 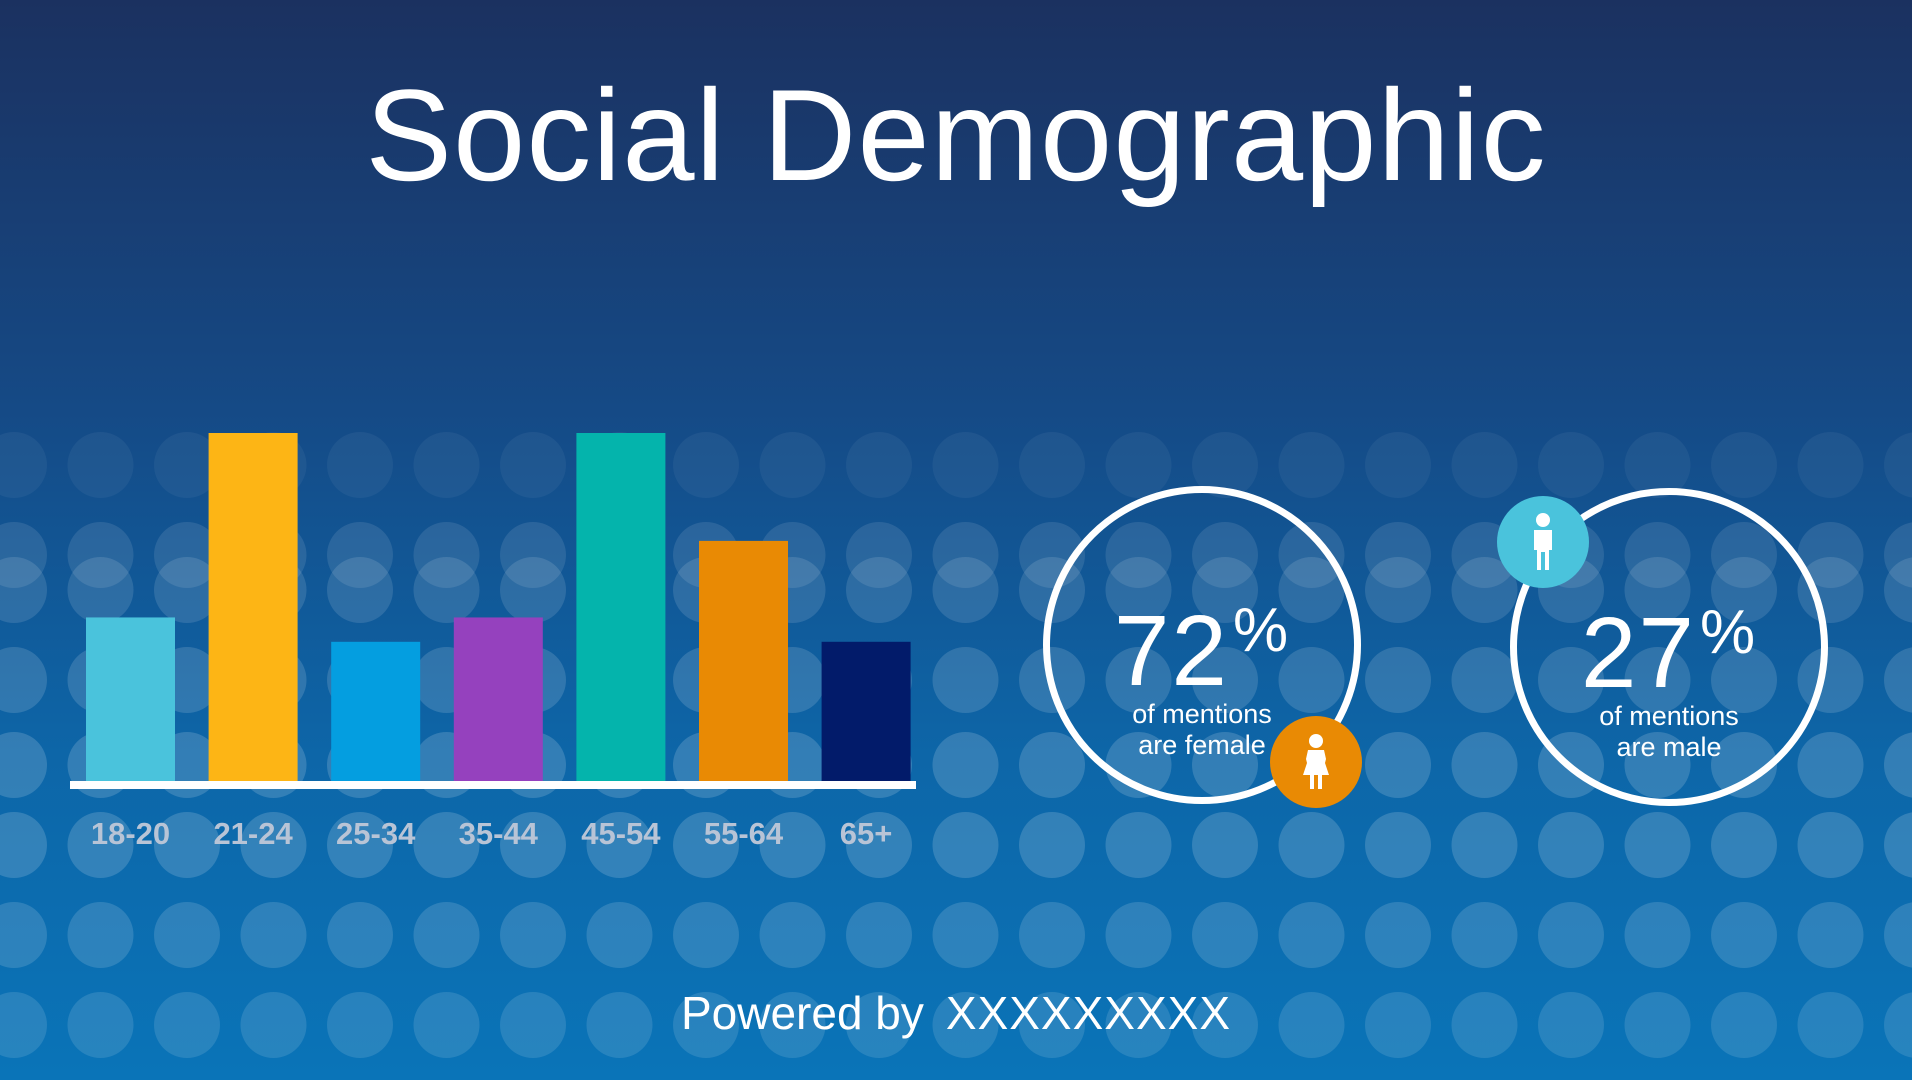 I want to click on x-tick-label: 18-20, so click(x=130, y=833).